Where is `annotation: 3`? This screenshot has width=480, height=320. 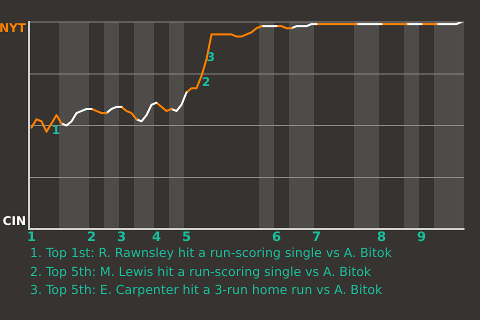 annotation: 3 is located at coordinates (211, 57).